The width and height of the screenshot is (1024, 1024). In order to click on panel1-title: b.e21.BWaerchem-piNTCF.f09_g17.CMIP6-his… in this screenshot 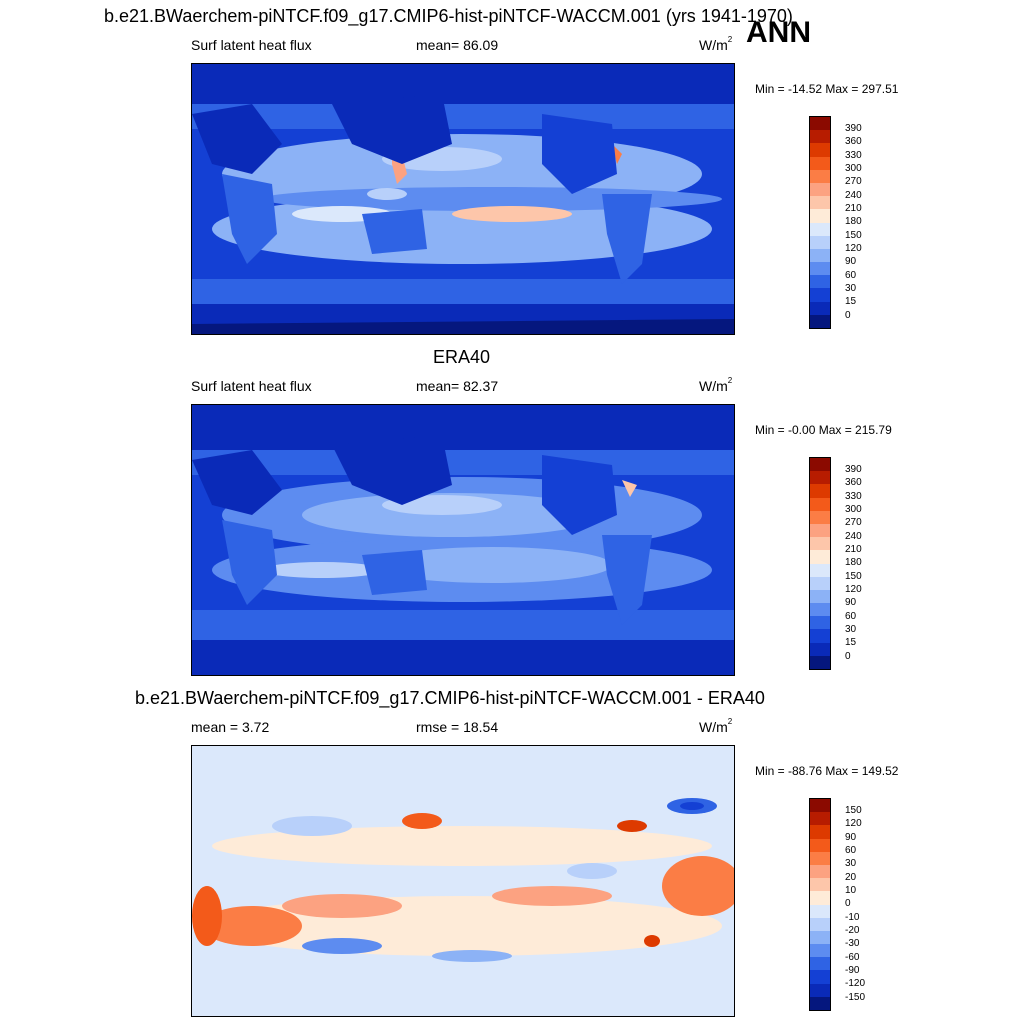, I will do `click(448, 16)`.